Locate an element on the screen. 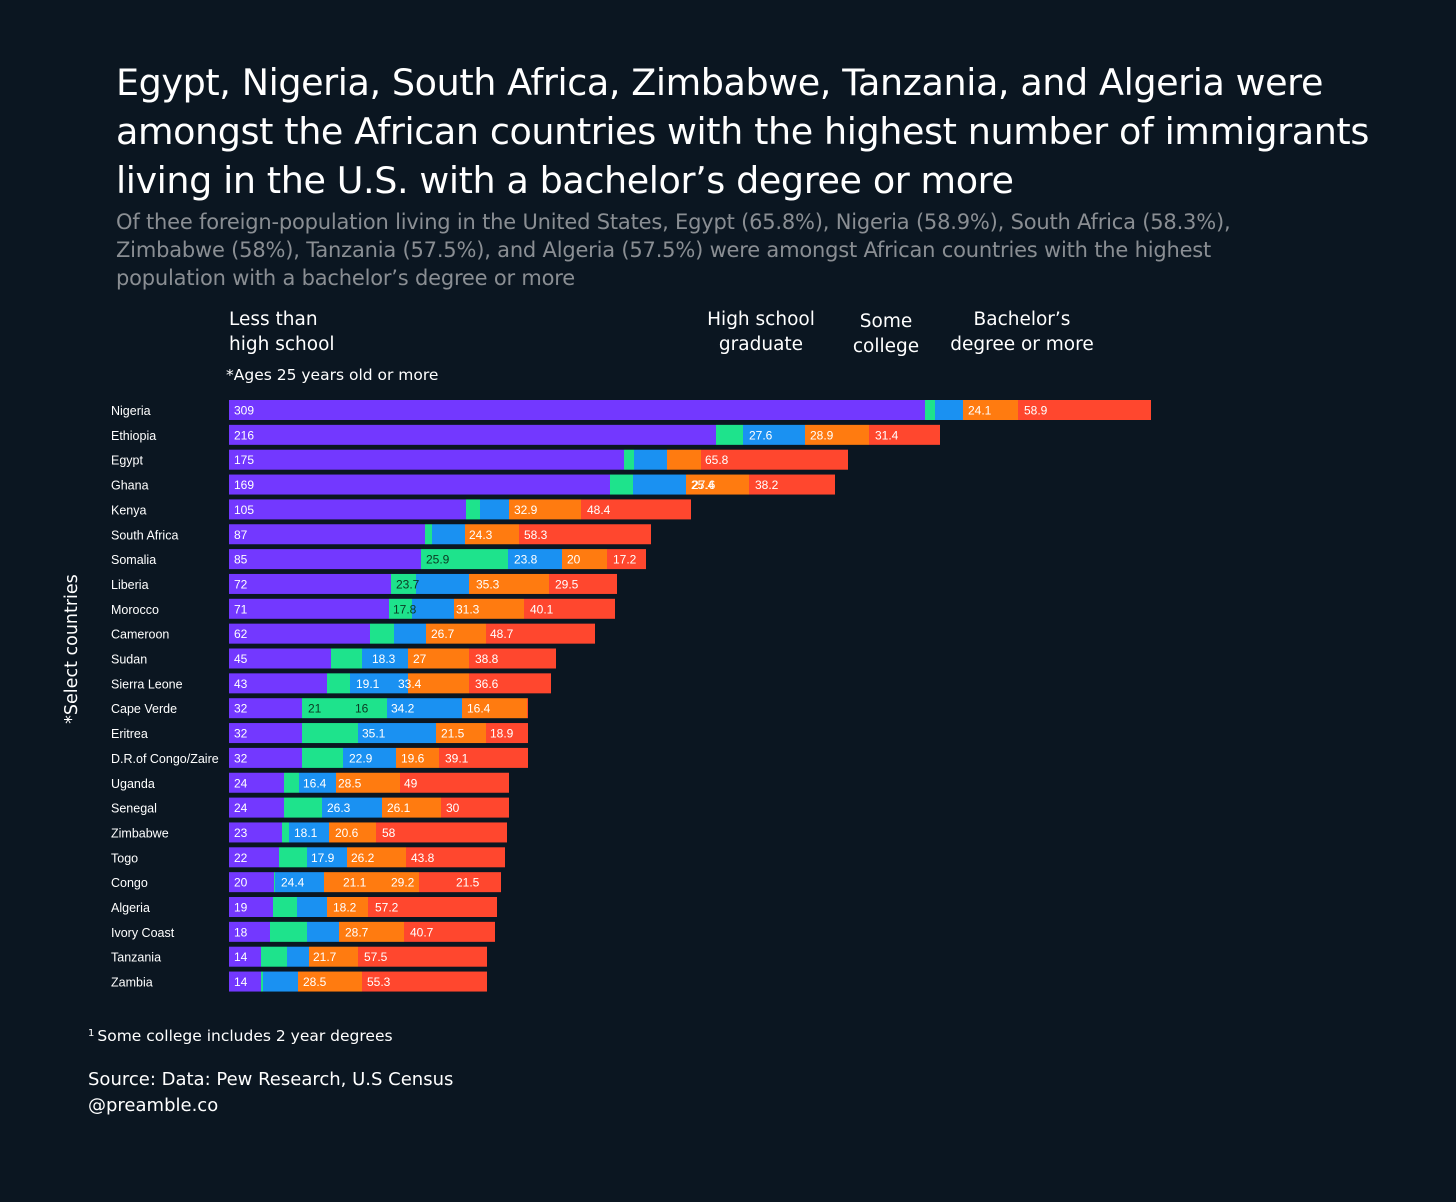 This screenshot has width=1456, height=1202. value-label: 35.3 is located at coordinates (488, 584).